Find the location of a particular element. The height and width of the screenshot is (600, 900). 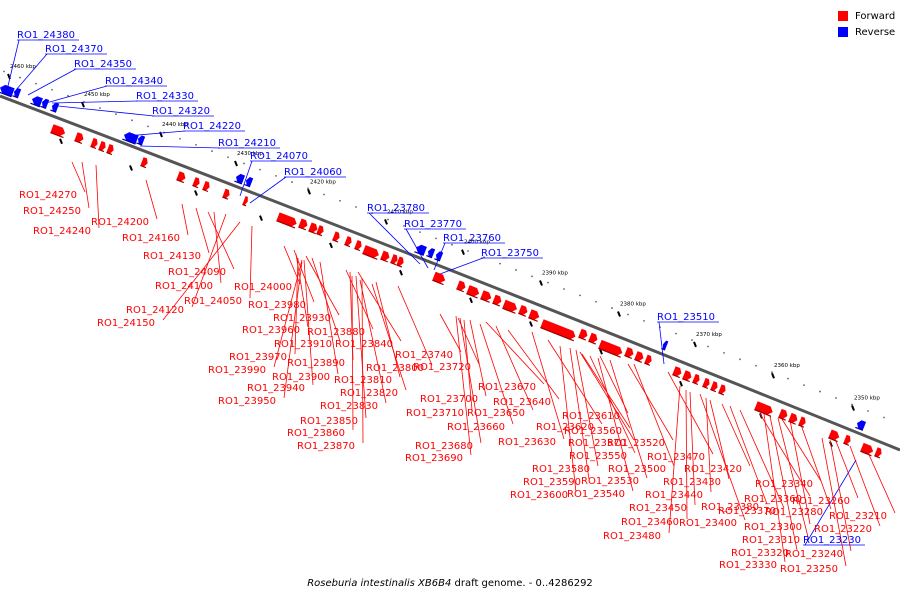

ruler-label: 2410 kbp is located at coordinates (400, 212).